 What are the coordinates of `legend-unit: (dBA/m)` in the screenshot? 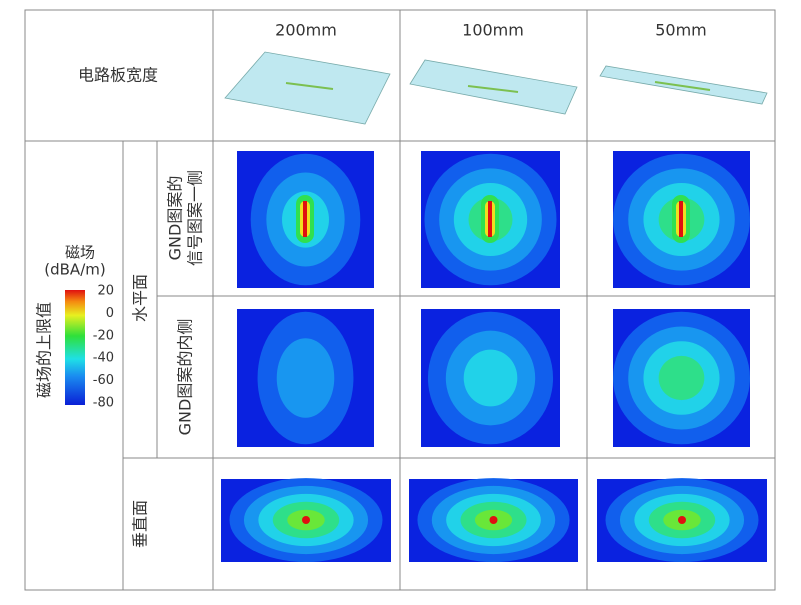 It's located at (74, 270).